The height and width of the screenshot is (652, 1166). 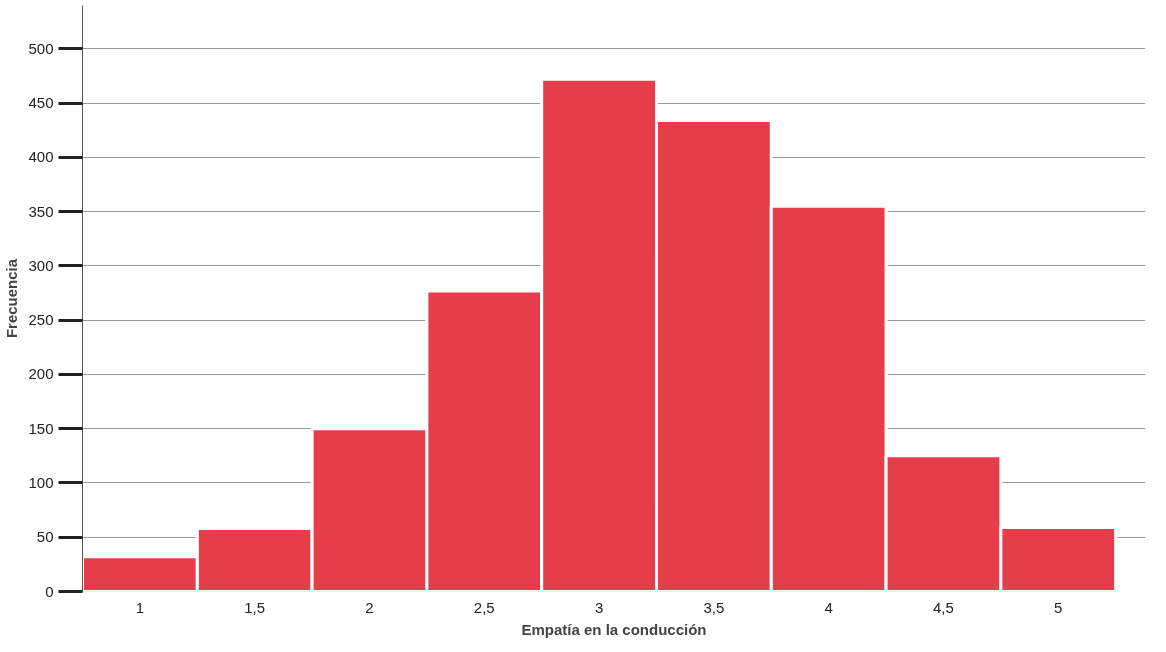 What do you see at coordinates (255, 607) in the screenshot?
I see `x-tick-label: 1,5` at bounding box center [255, 607].